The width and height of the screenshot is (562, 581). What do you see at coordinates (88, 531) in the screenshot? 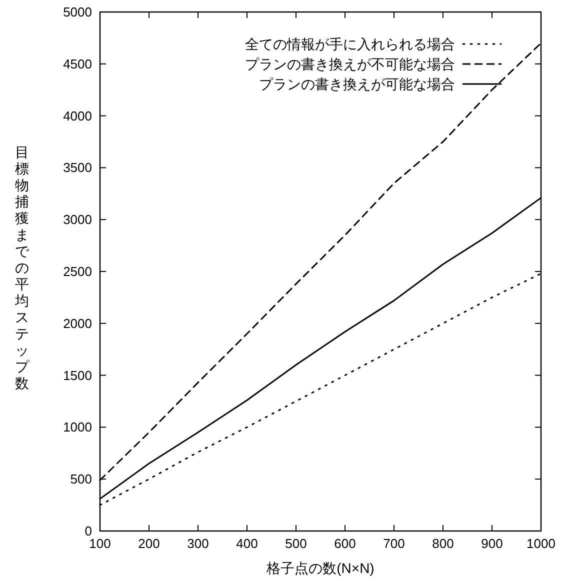
I see `y-tick-label: 0` at bounding box center [88, 531].